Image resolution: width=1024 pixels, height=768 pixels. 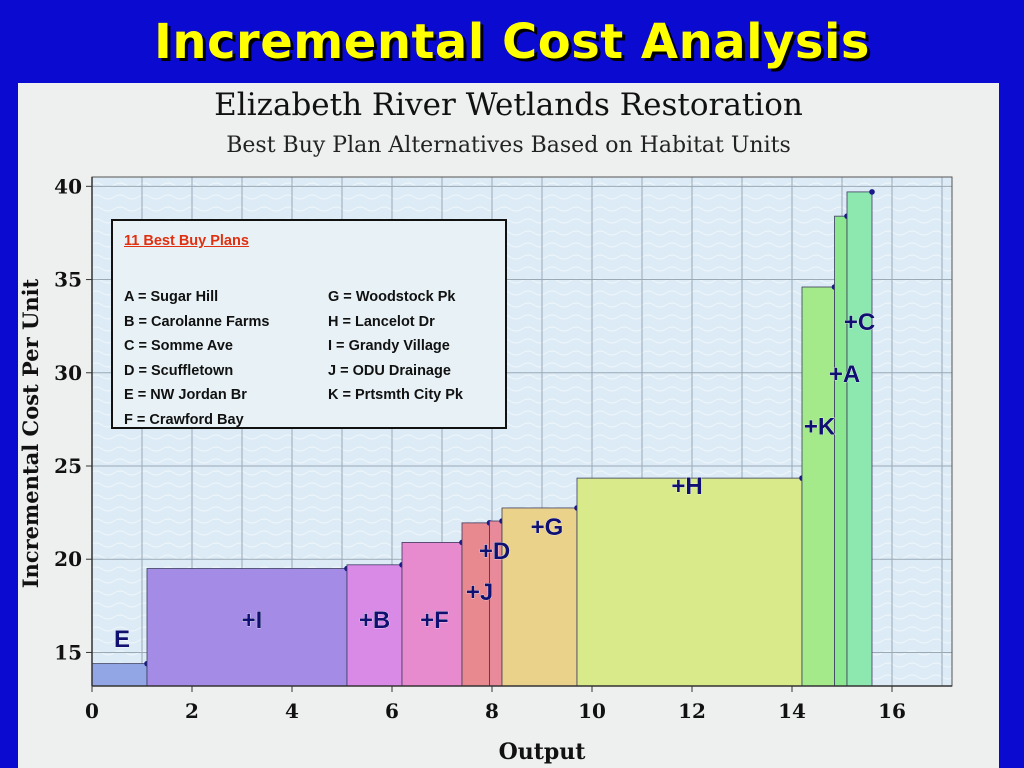 What do you see at coordinates (333, 395) in the screenshot?
I see `legend-code: K` at bounding box center [333, 395].